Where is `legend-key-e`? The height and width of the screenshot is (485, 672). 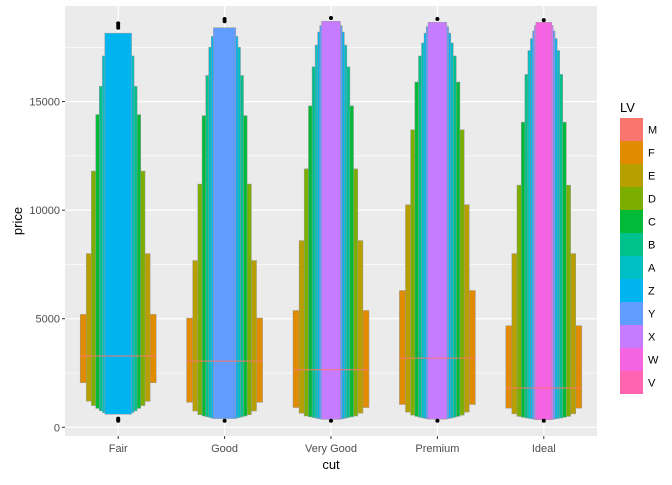 legend-key-e is located at coordinates (631, 175).